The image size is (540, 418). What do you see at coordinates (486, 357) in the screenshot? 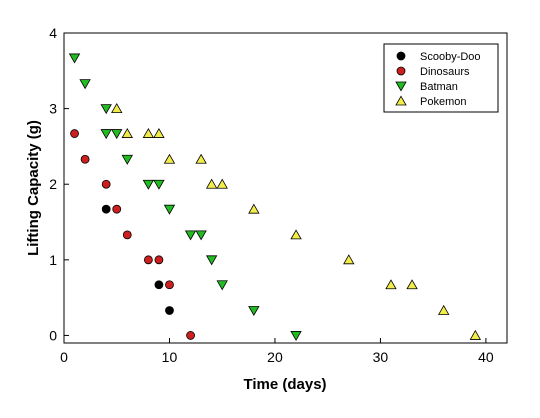
I see `x-tick-label: 40` at bounding box center [486, 357].